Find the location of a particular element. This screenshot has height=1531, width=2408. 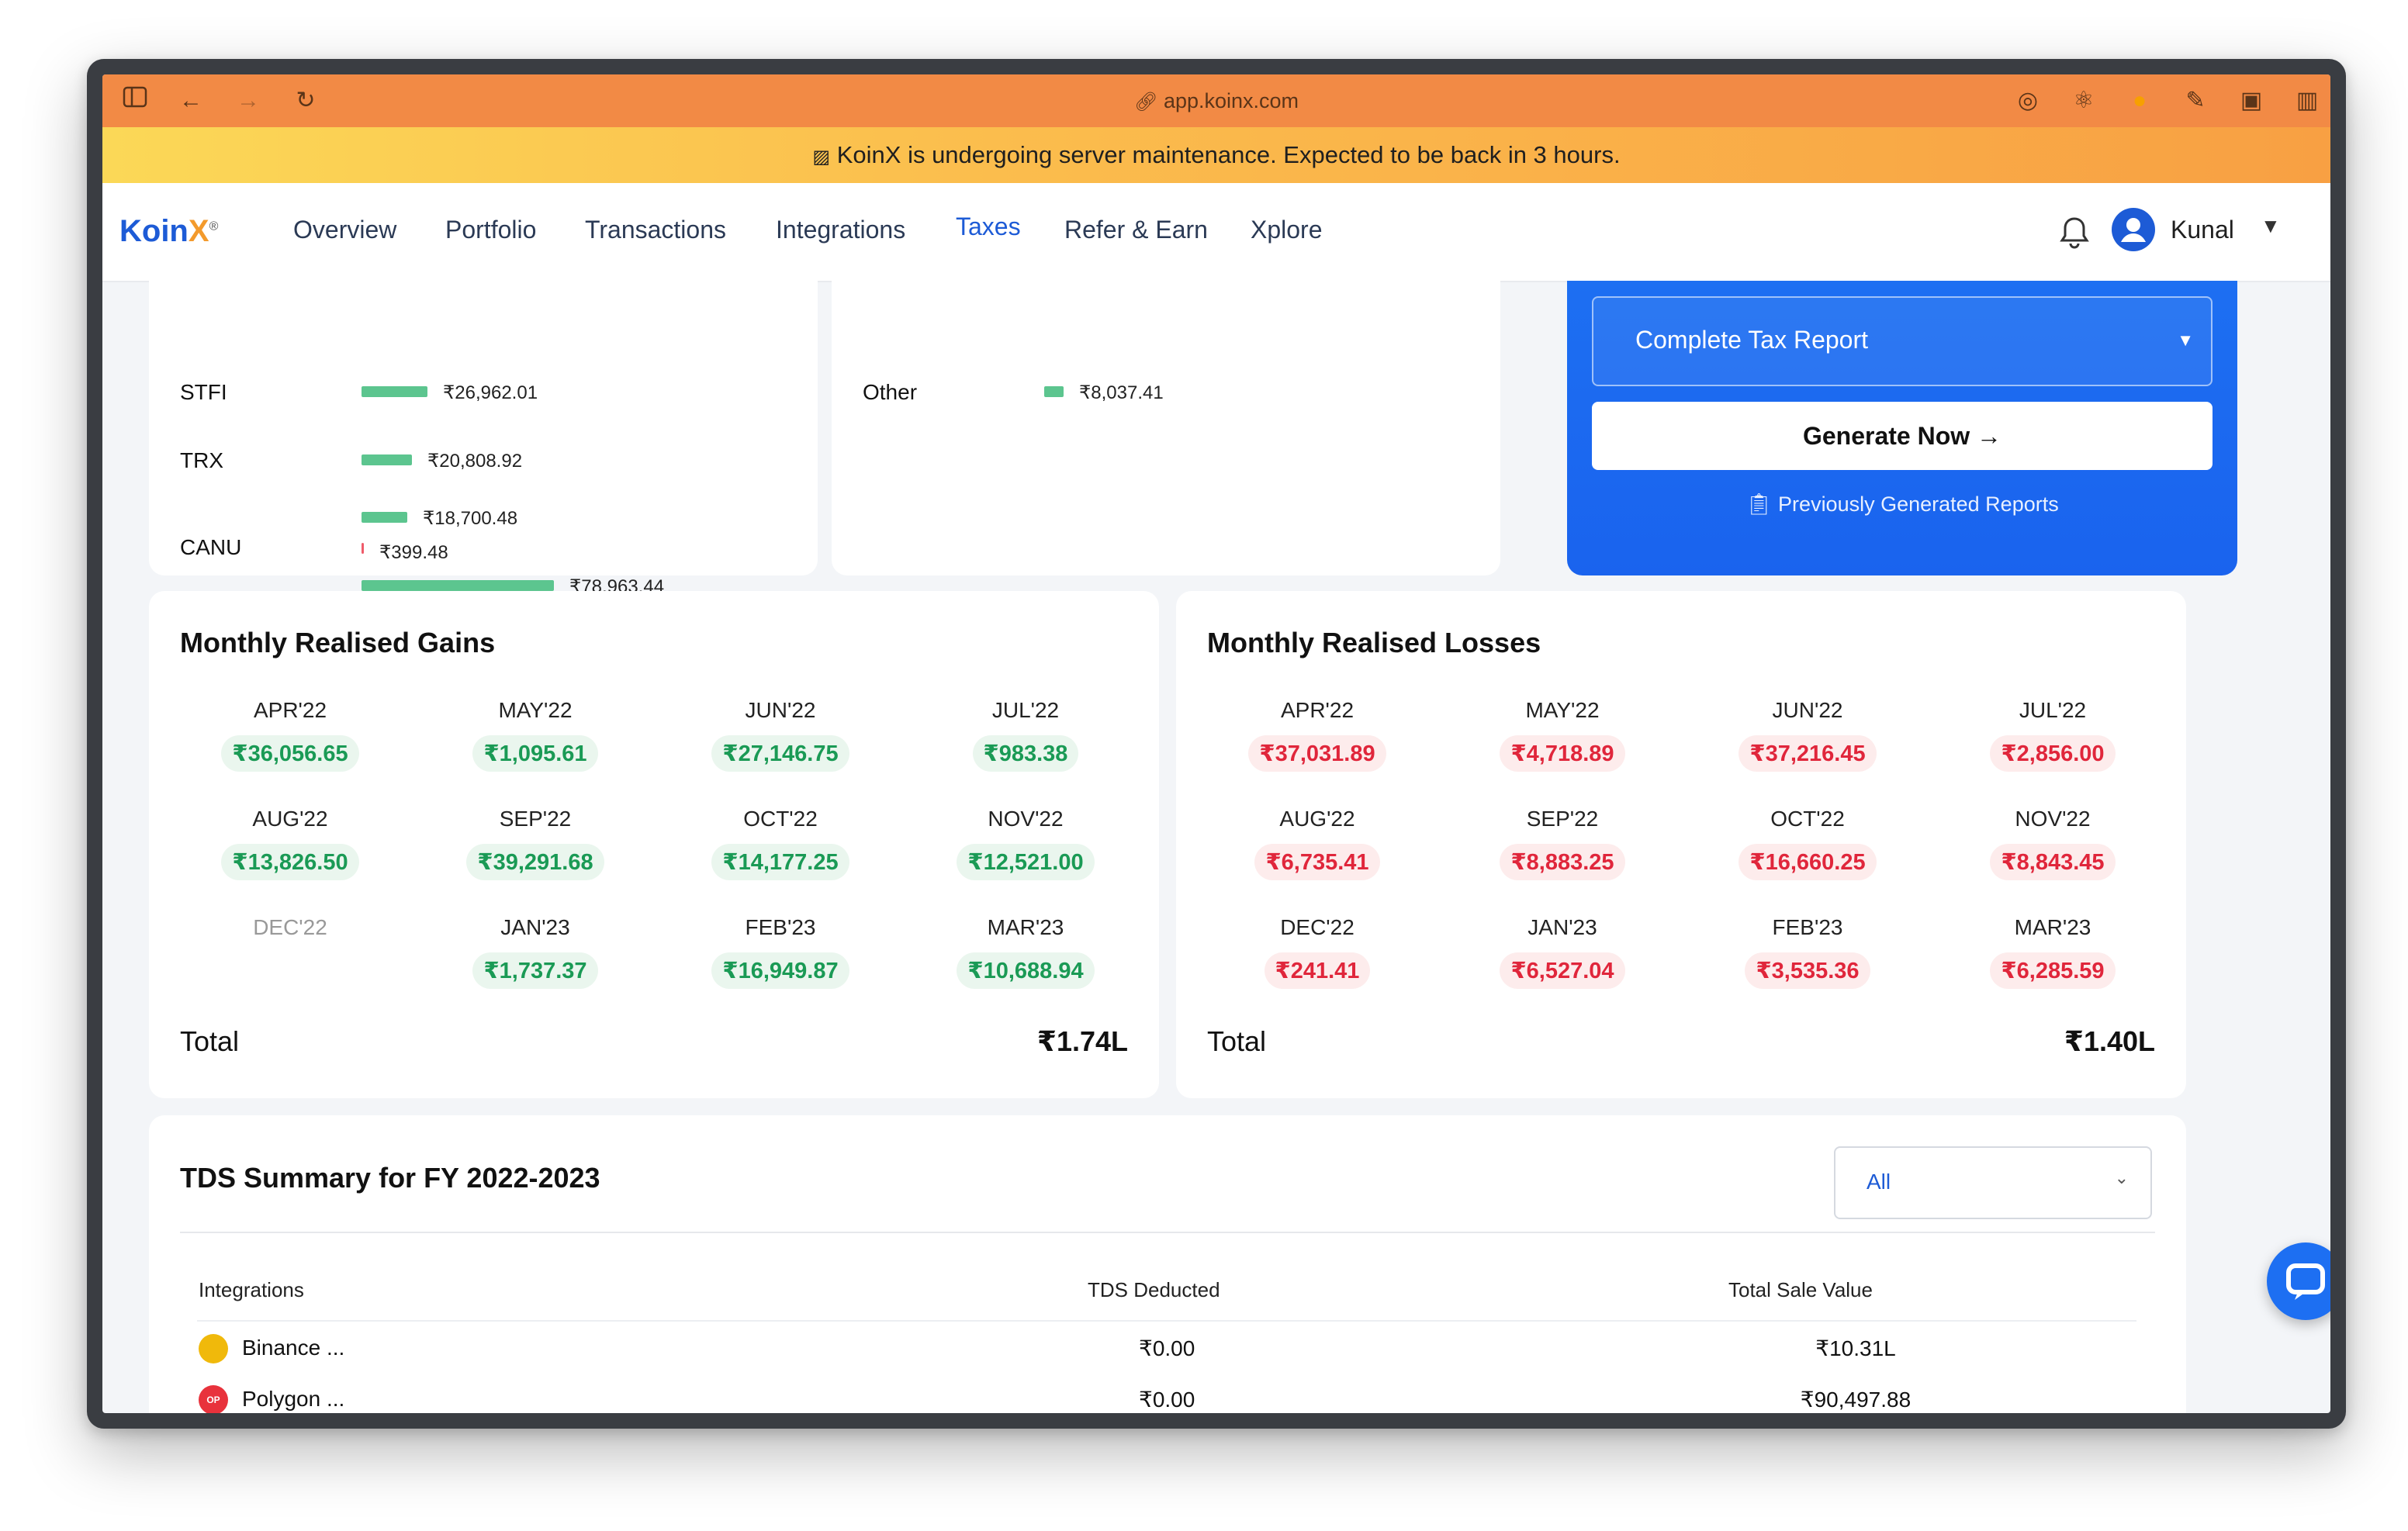

browser-toolbar: ← → ↻ 🔗︎ app.koinx.com ◎ ⚛ ● ✎ ▣ ▥ is located at coordinates (1216, 100).